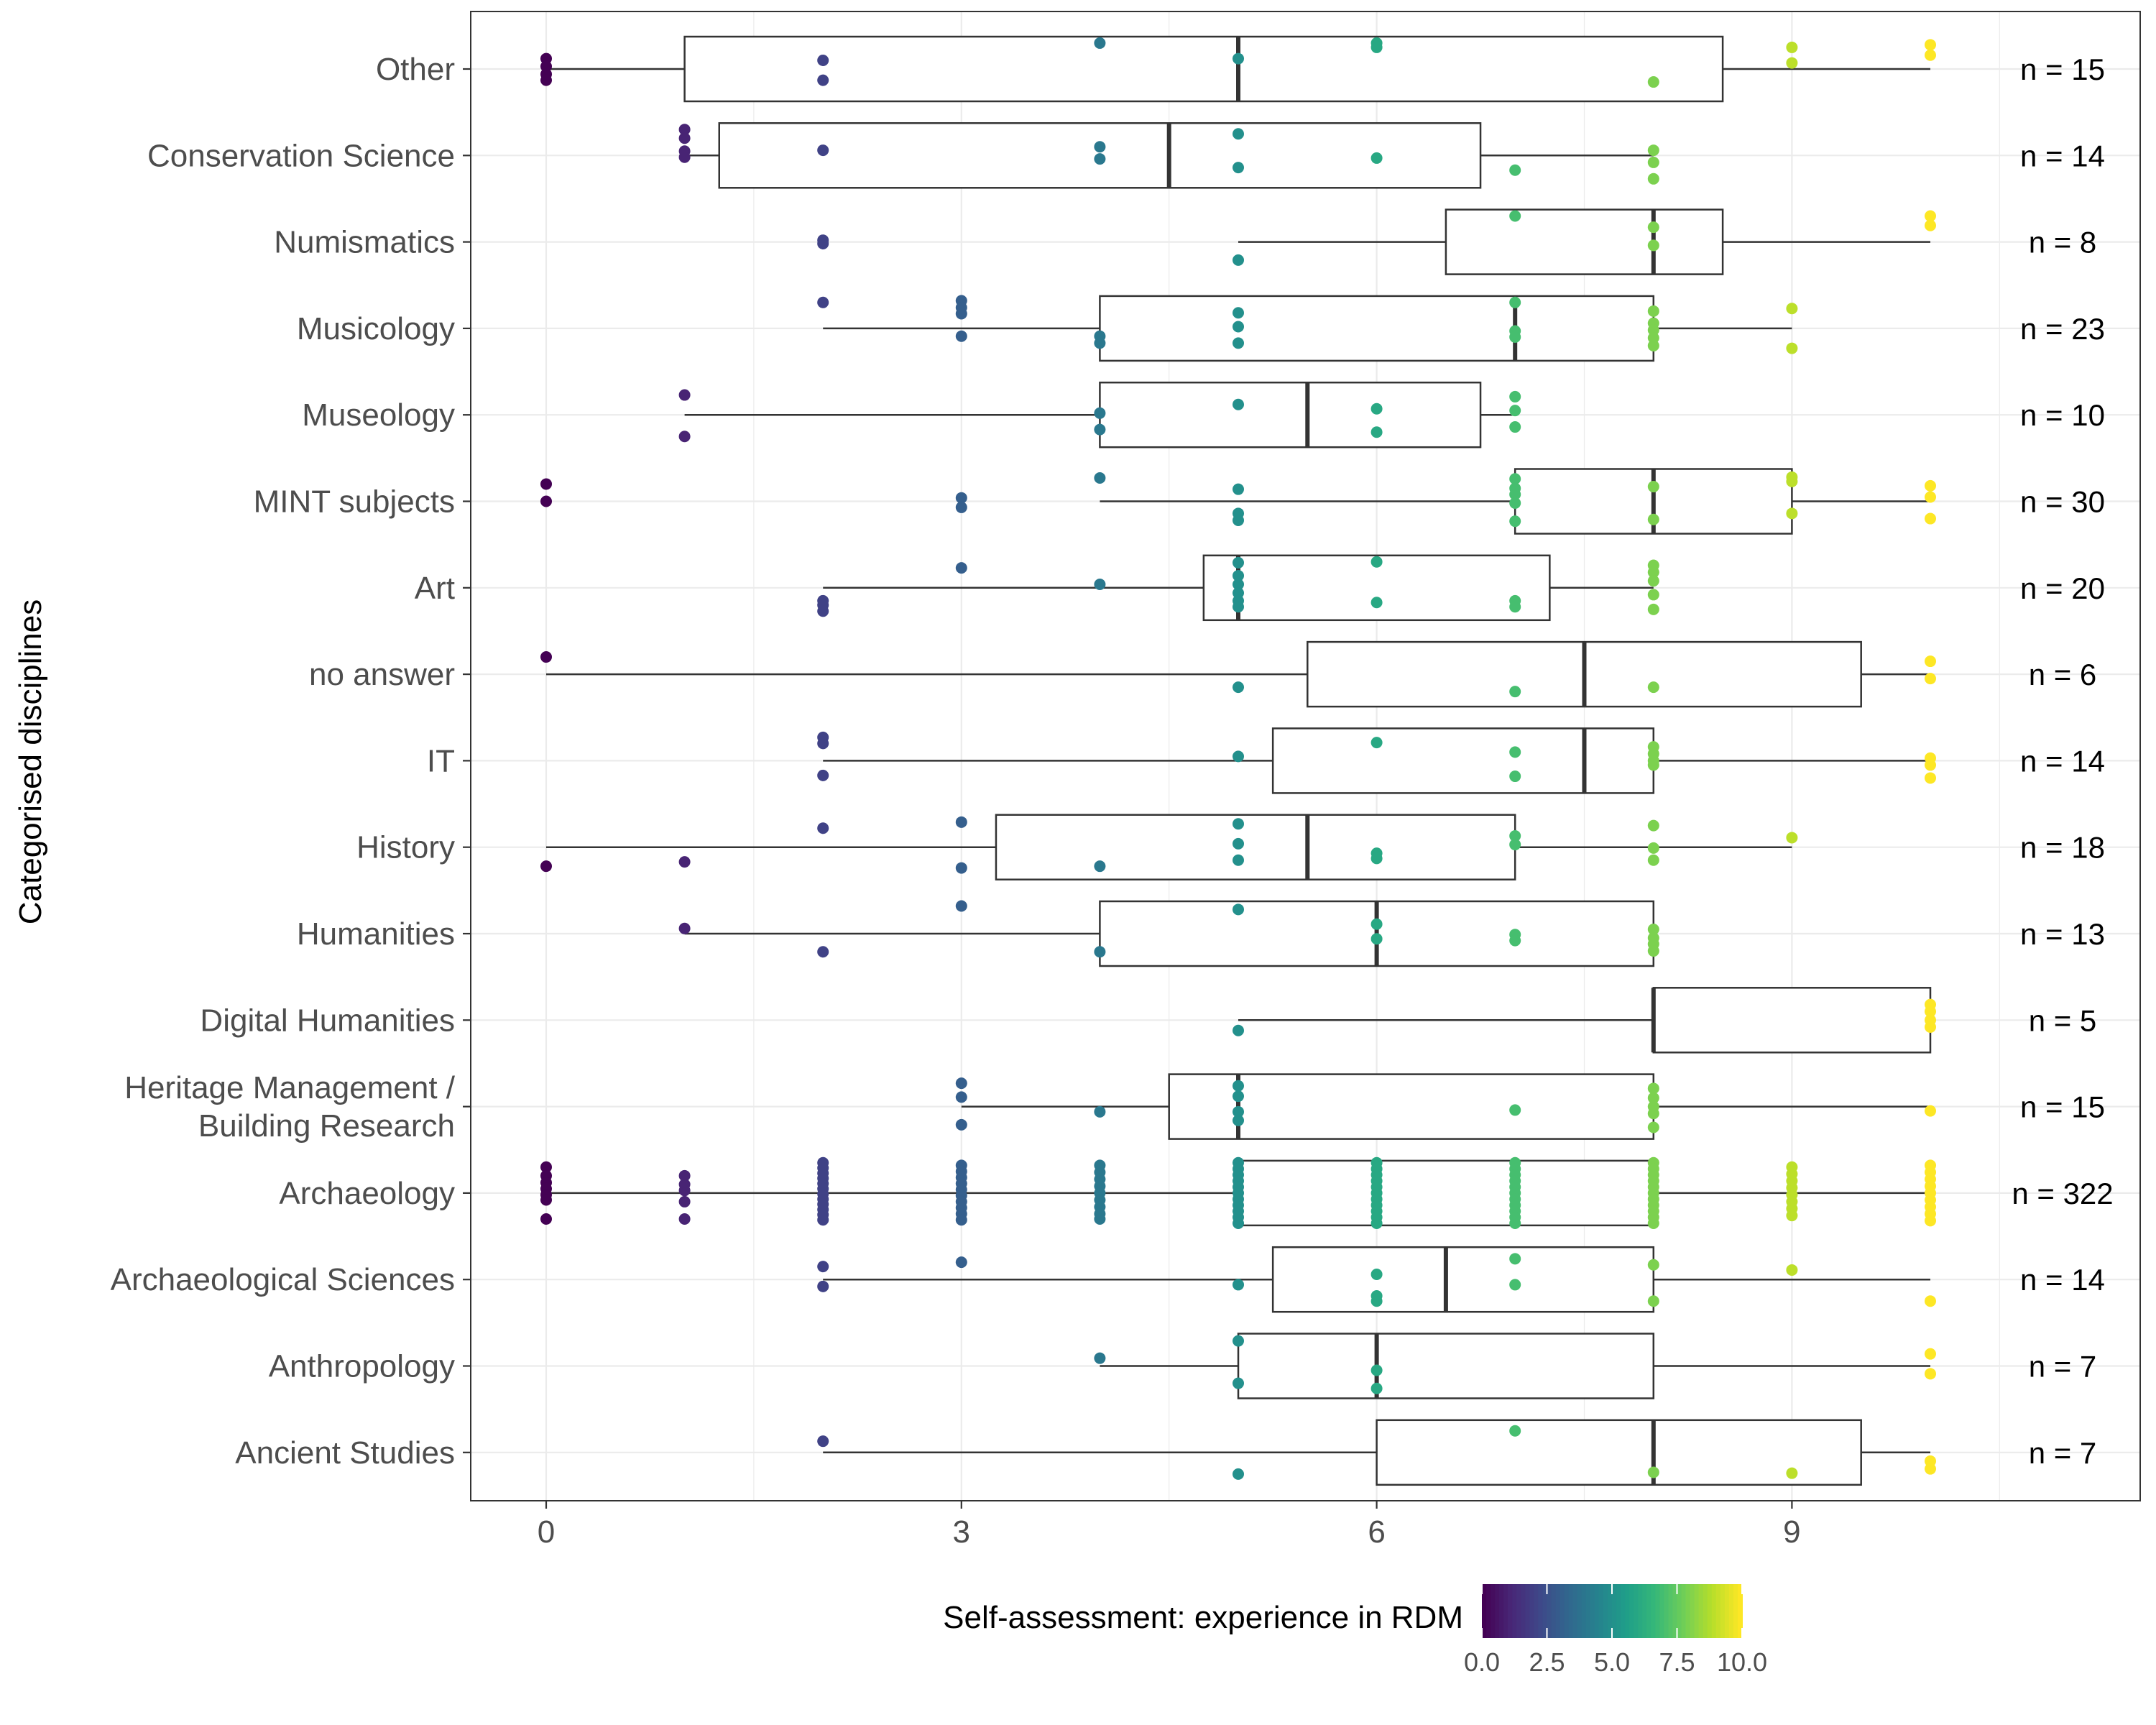 This screenshot has width=2156, height=1725. What do you see at coordinates (2062, 1107) in the screenshot?
I see `n-label: n = 15` at bounding box center [2062, 1107].